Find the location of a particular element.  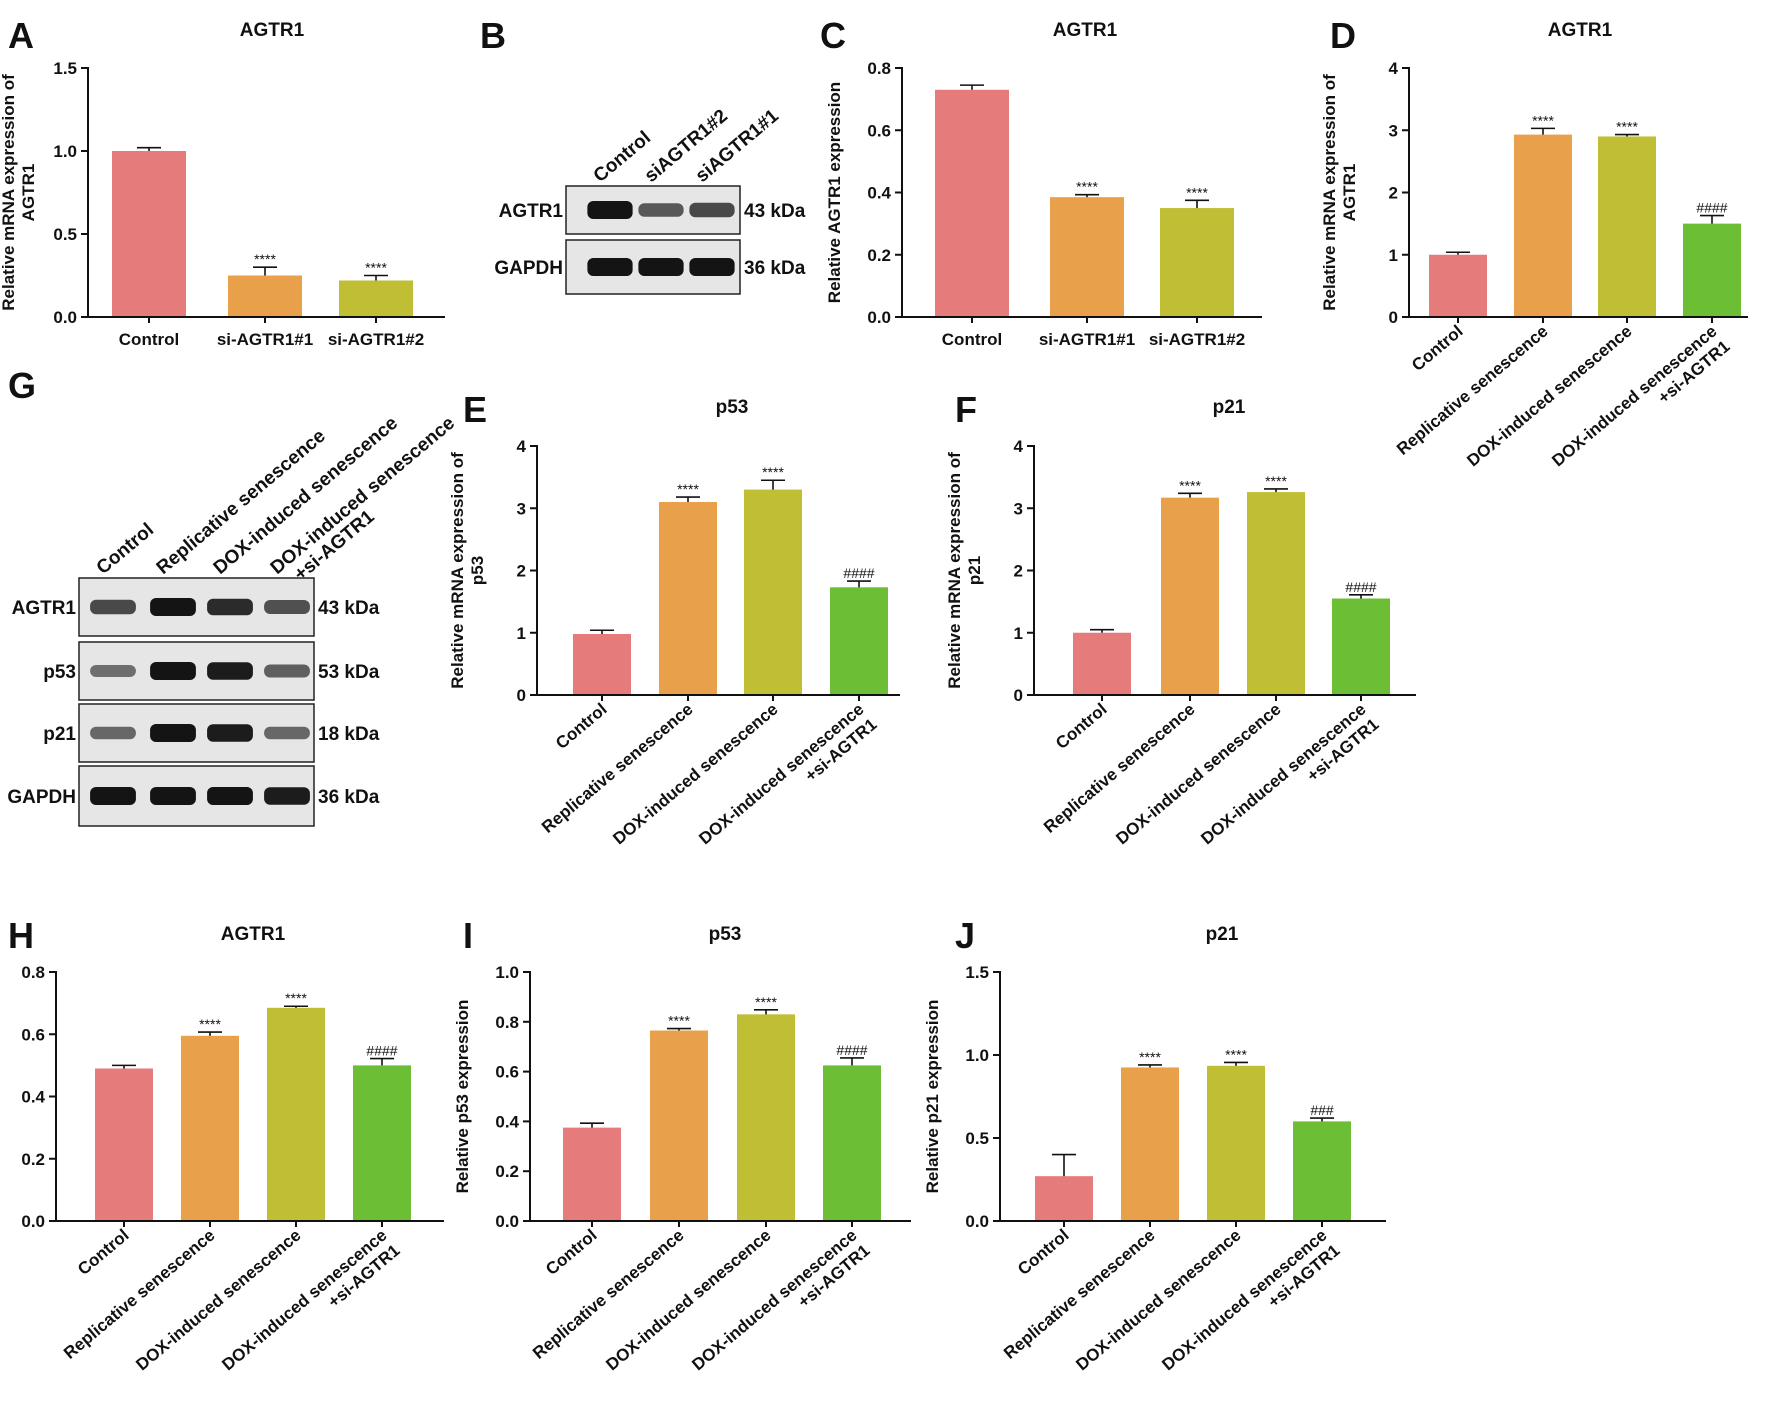

y-axis-label: Relative mRNA expression ofp21 is located at coordinates (964, 570).